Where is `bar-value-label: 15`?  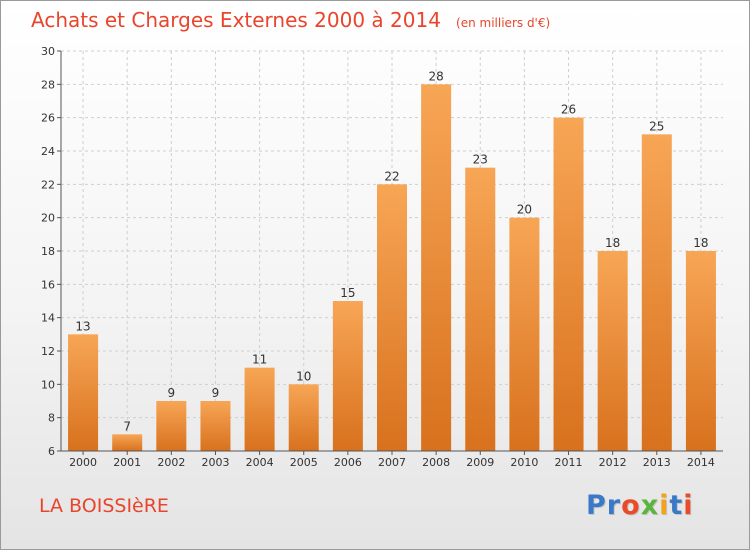
bar-value-label: 15 is located at coordinates (347, 293).